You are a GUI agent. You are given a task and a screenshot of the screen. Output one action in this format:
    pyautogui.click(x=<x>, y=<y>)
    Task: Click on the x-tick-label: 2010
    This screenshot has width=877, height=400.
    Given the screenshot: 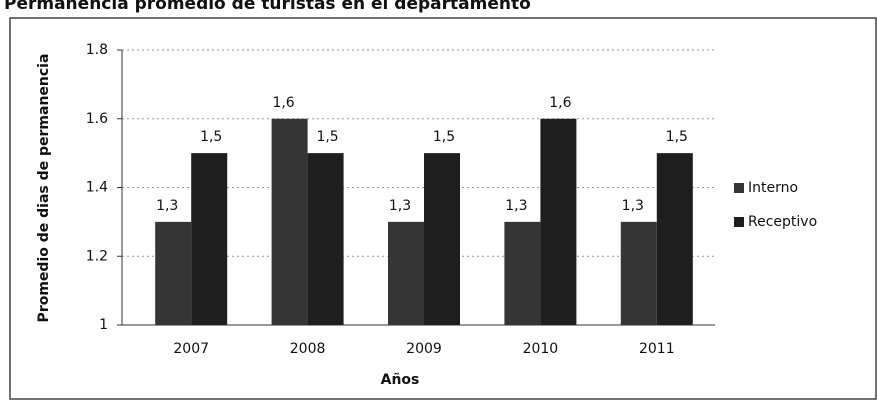 What is the action you would take?
    pyautogui.click(x=541, y=349)
    